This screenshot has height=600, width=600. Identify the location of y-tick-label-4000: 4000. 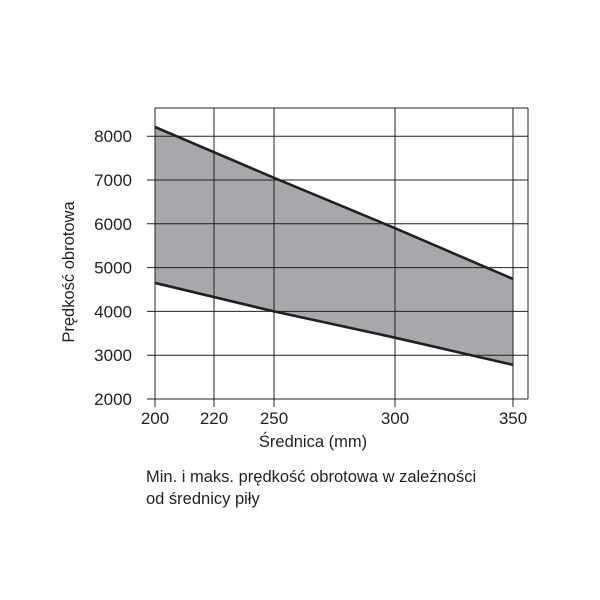
(113, 311).